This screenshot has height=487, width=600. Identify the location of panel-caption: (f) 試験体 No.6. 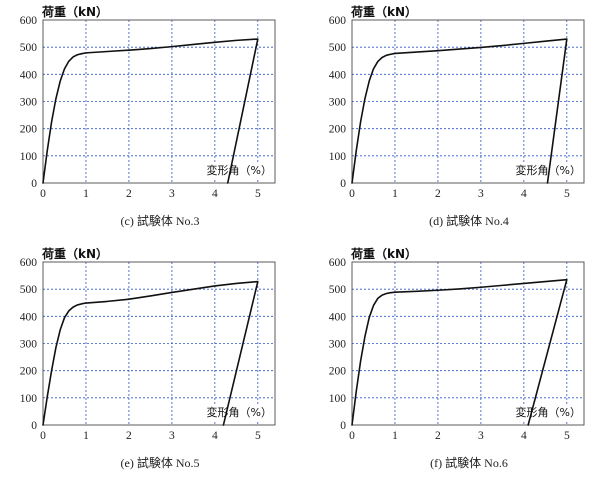
(469, 462).